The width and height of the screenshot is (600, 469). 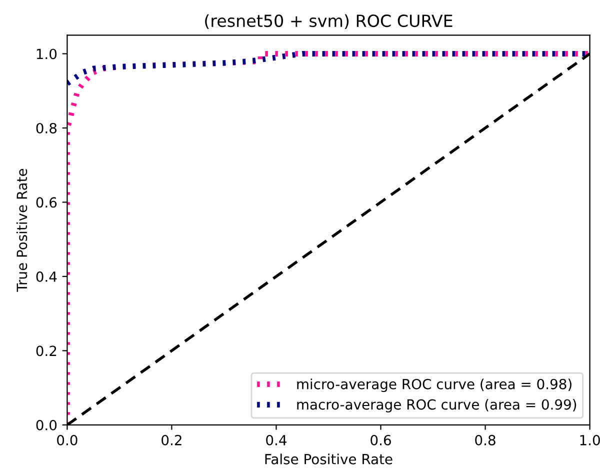 What do you see at coordinates (276, 440) in the screenshot?
I see `x-tick-label: 0.4` at bounding box center [276, 440].